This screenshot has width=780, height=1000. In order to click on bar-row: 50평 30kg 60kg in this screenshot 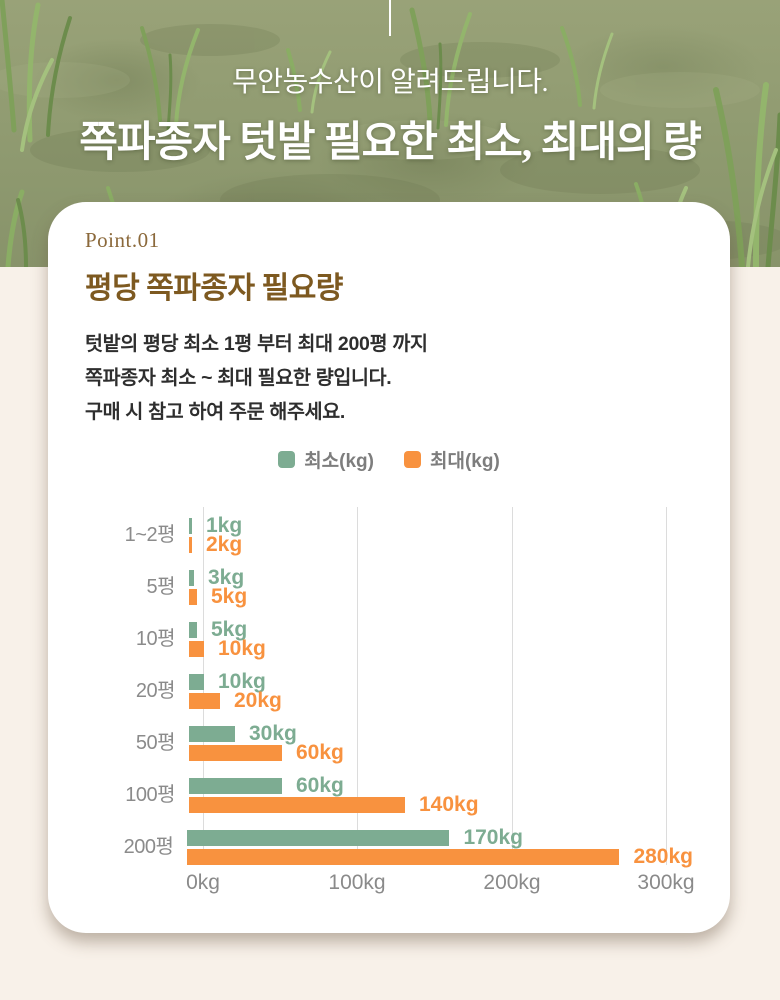, I will do `click(389, 749)`.